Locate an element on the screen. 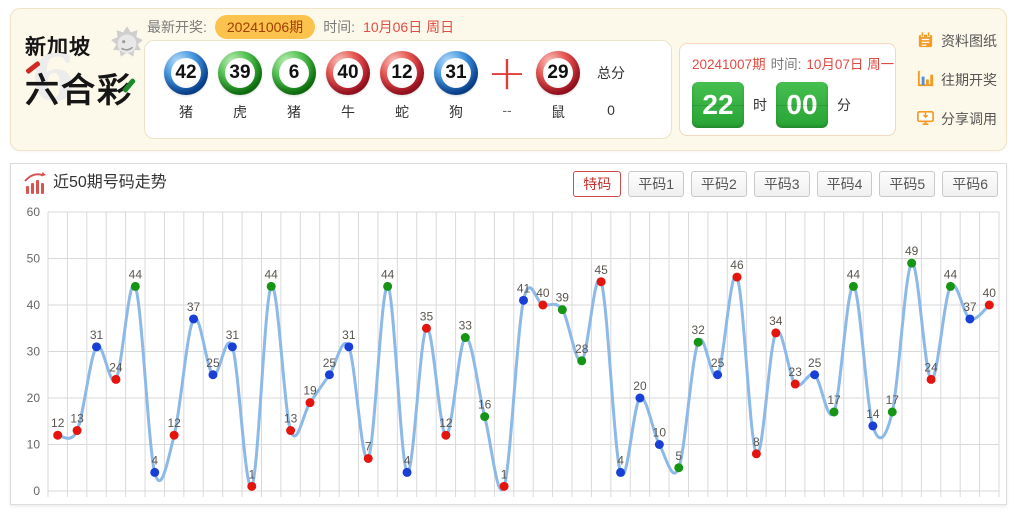 Image resolution: width=1017 pixels, height=516 pixels. tab-normal-3: 平码3 is located at coordinates (781, 184).